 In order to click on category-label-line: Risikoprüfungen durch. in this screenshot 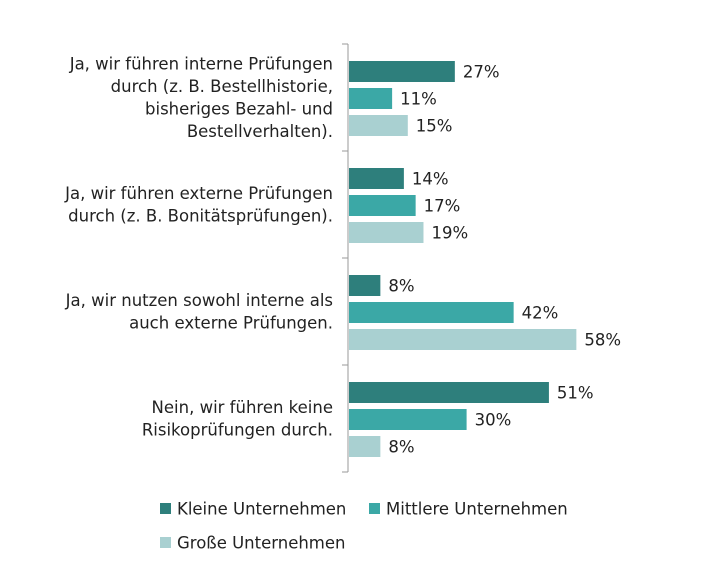, I will do `click(237, 430)`.